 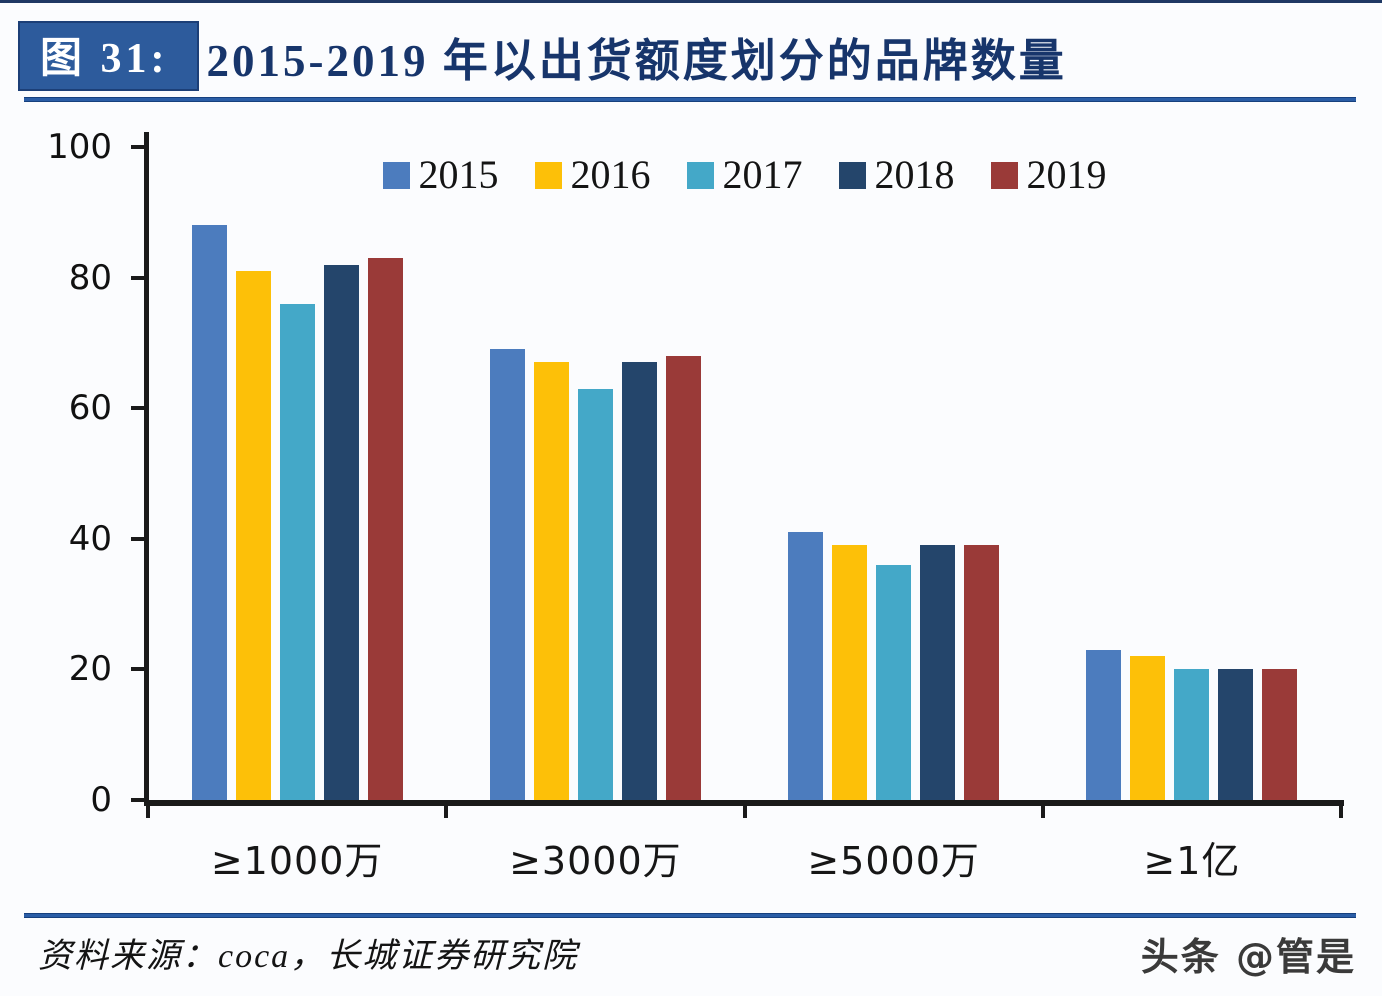 What do you see at coordinates (108, 56) in the screenshot?
I see `figure-number-badge: 图 31:` at bounding box center [108, 56].